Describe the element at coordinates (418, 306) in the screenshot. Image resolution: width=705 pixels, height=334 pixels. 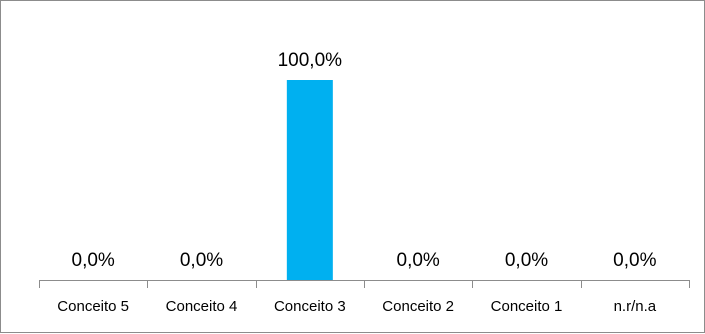
I see `category-label: Conceito 2` at that location.